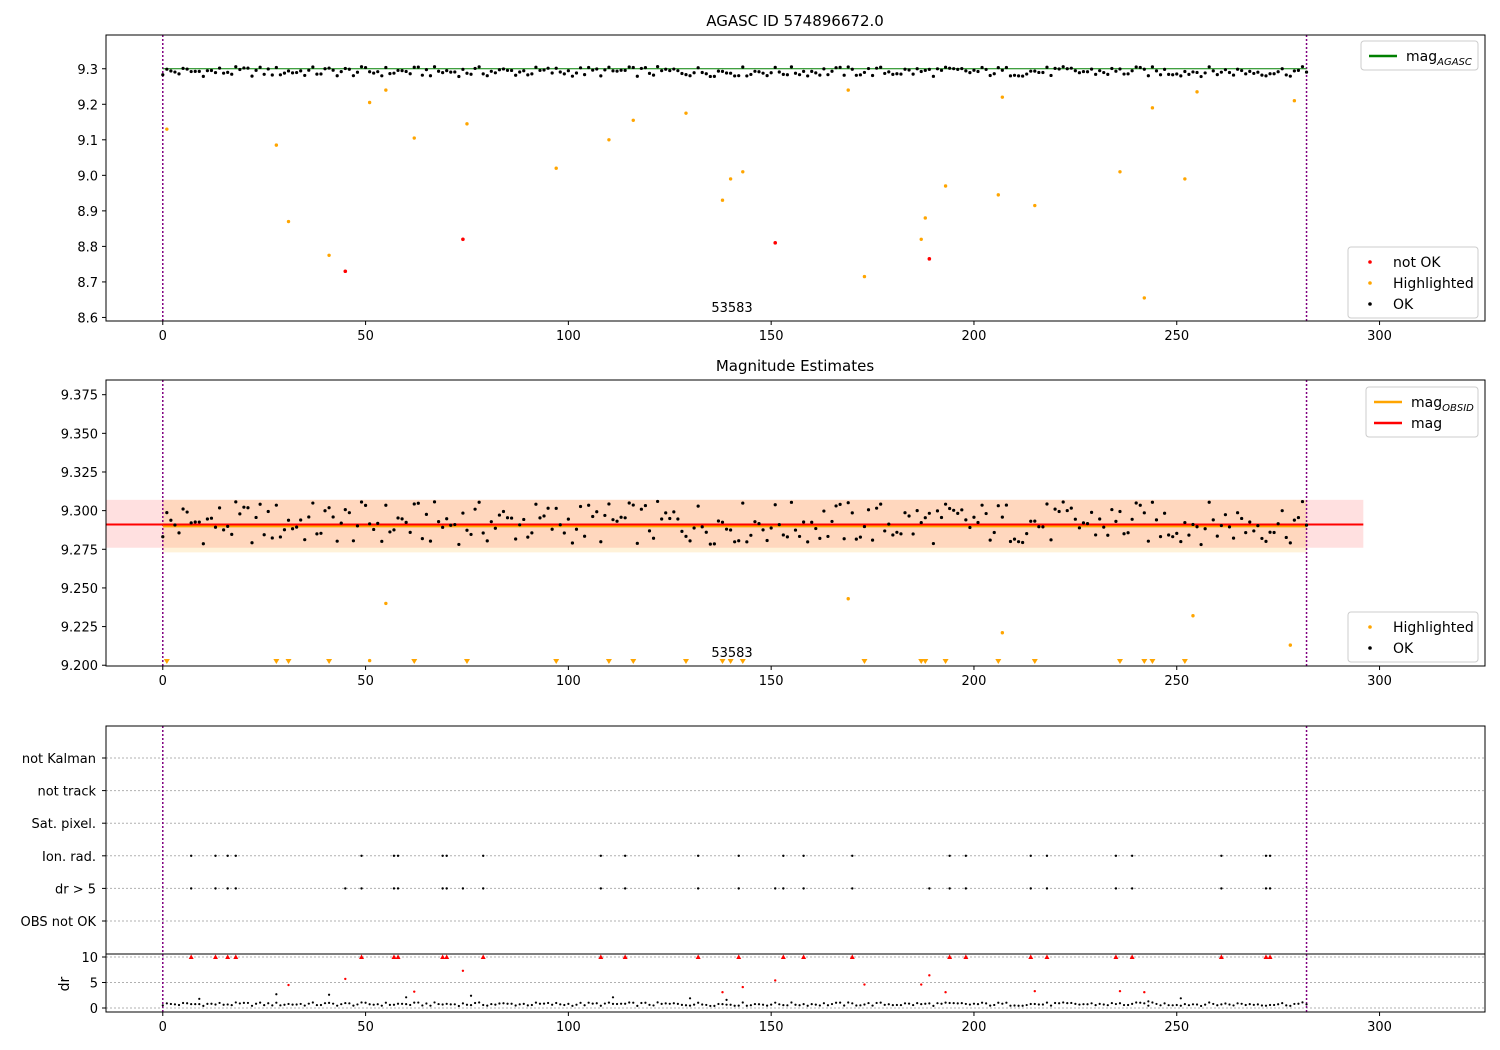 The image size is (1500, 1050). Describe the element at coordinates (79, 666) in the screenshot. I see `y-tick-label: 9.200` at that location.